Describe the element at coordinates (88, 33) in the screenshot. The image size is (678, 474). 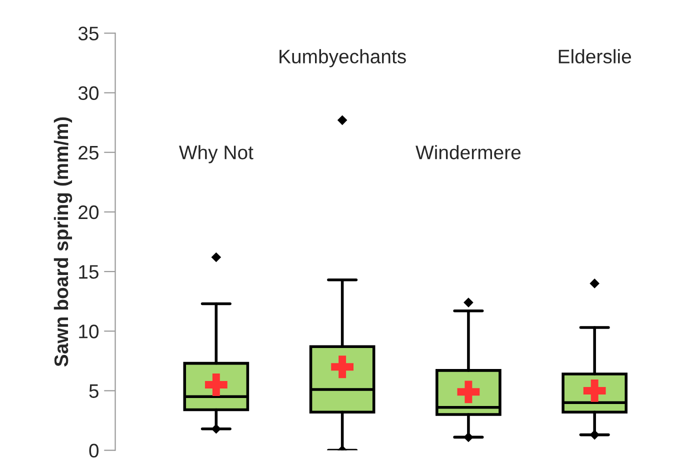
I see `y-tick-label: 35` at that location.